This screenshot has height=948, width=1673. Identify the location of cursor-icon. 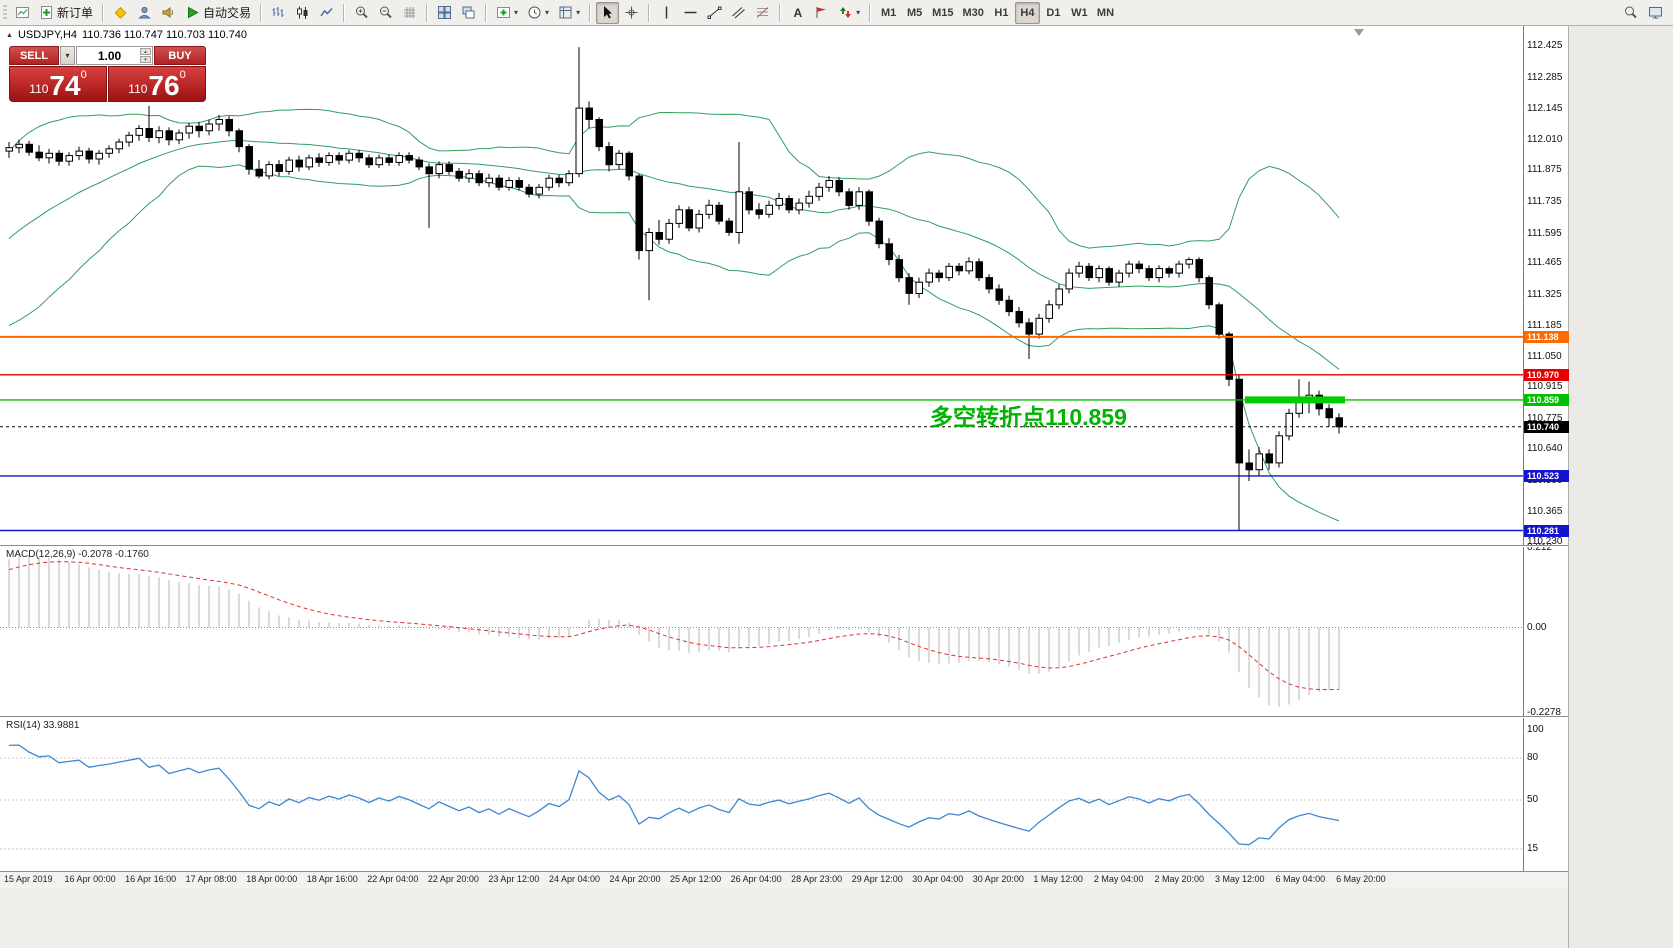
(608, 12).